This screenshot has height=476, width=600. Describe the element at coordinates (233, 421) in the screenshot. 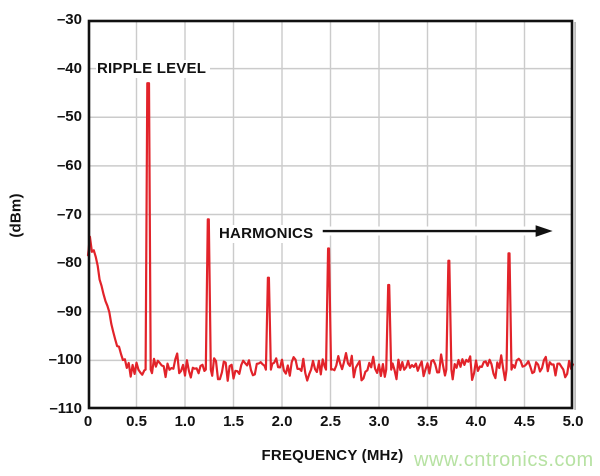

I see `x-tick-label: 1.5` at that location.